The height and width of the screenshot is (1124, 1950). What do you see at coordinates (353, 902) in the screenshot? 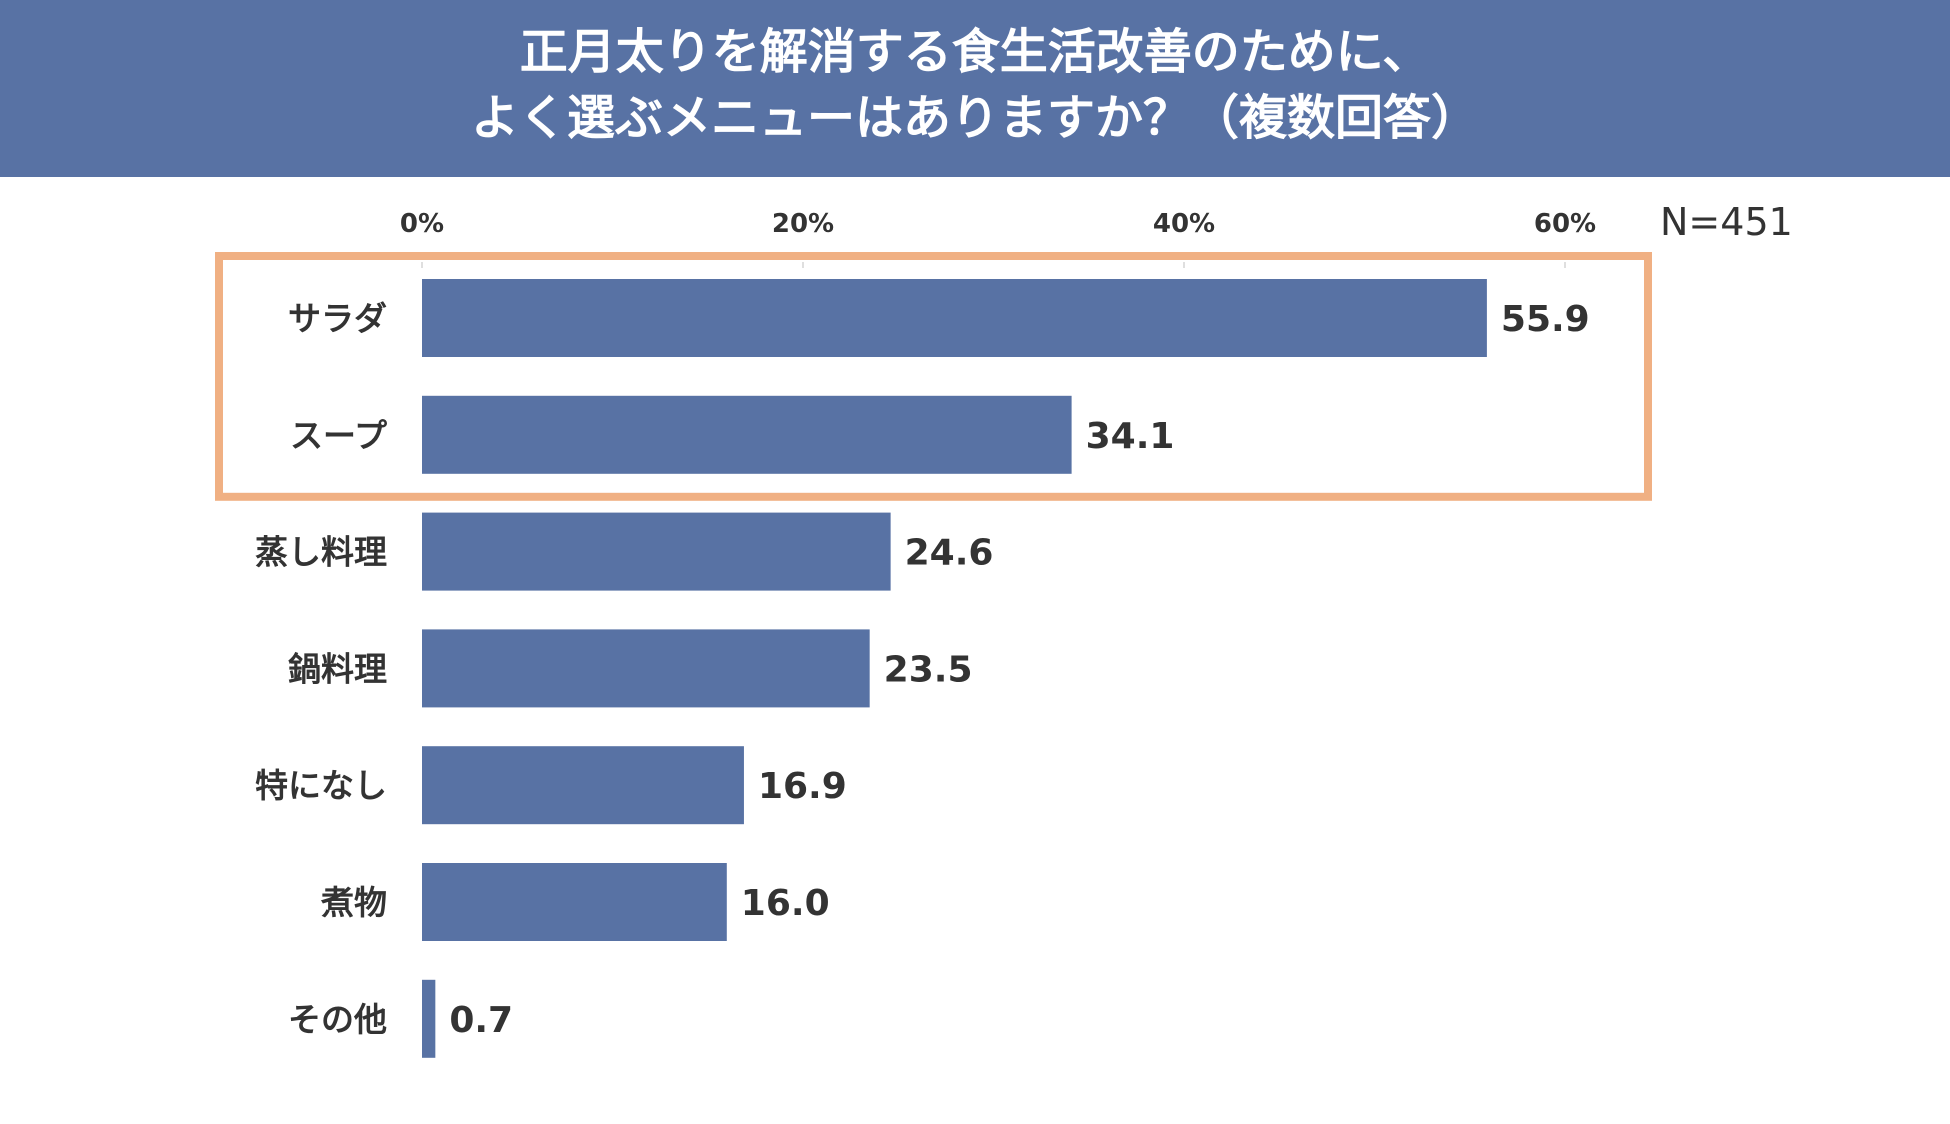
I see `category-label: 煮物` at bounding box center [353, 902].